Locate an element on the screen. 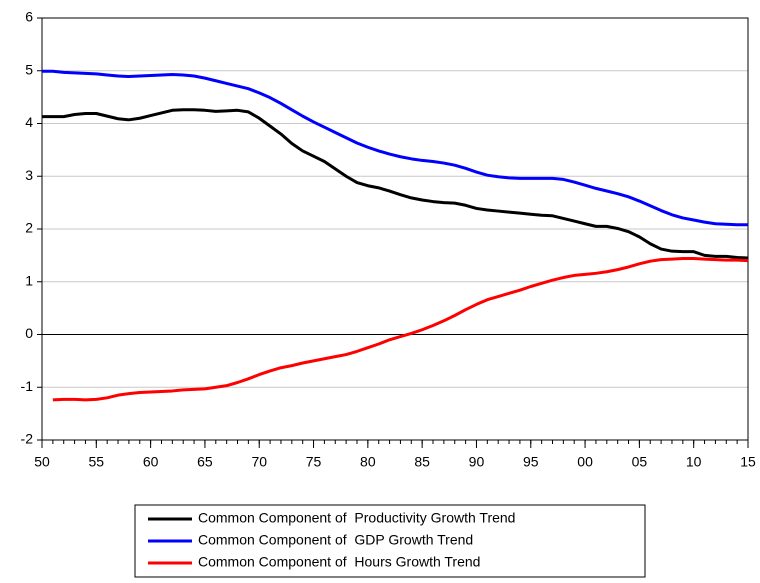  y-tick-label: -1 is located at coordinates (27, 386).